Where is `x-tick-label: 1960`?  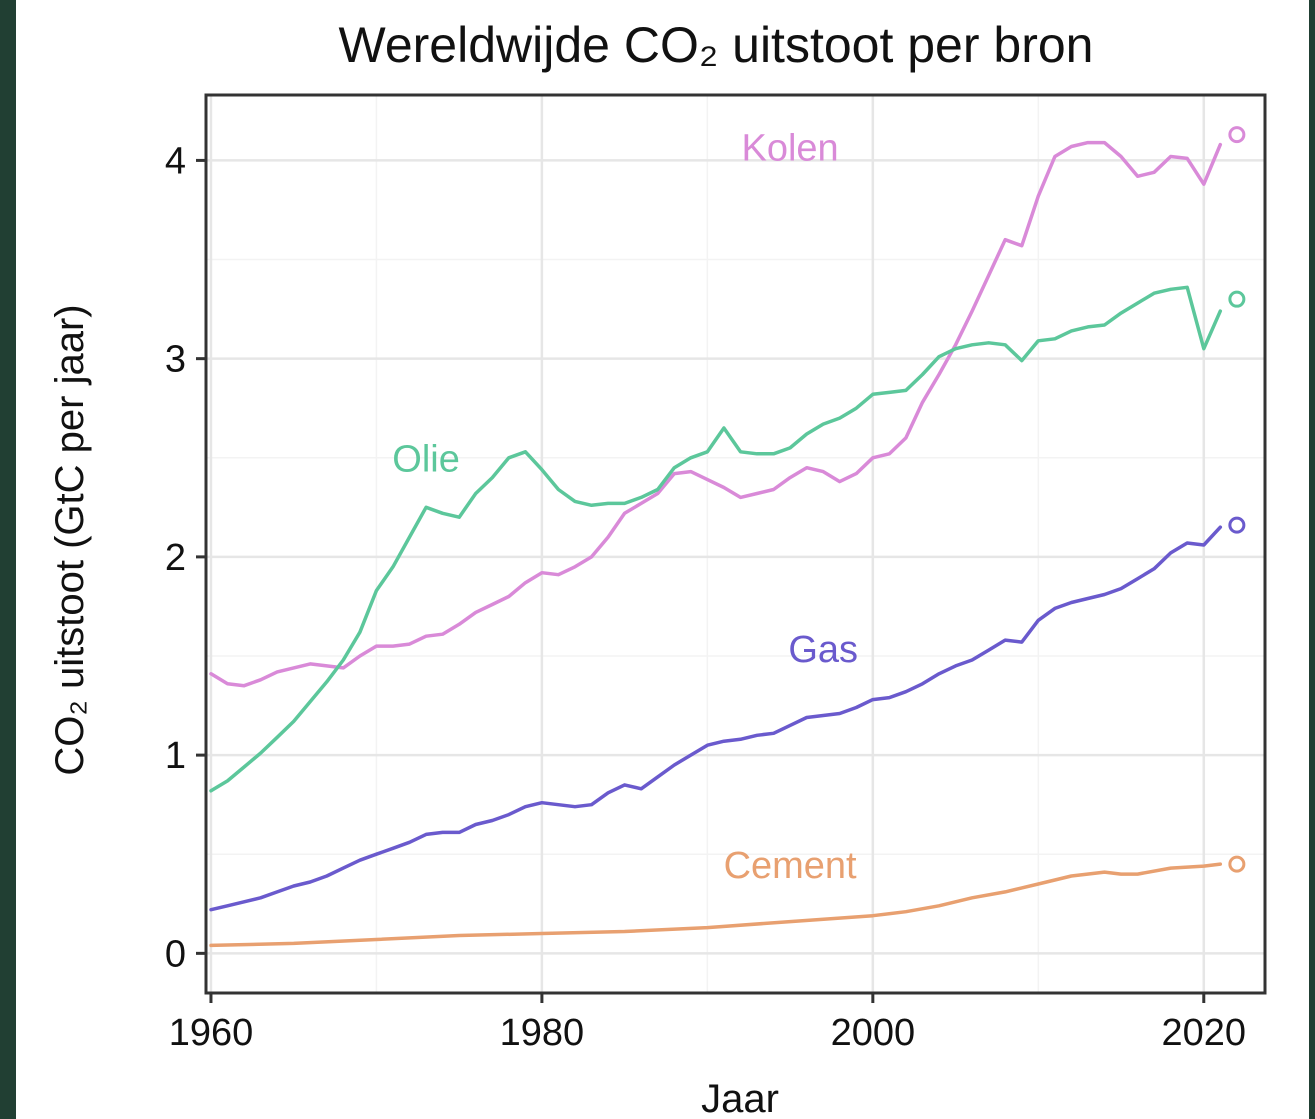 x-tick-label: 1960 is located at coordinates (211, 1033).